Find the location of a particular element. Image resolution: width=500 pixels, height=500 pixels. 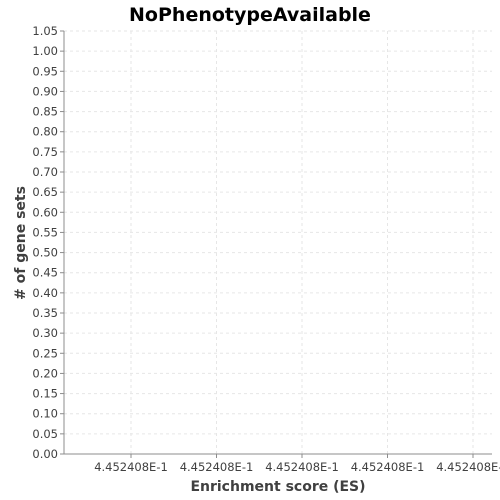

y-tick-label: 0.30 is located at coordinates (45, 333).